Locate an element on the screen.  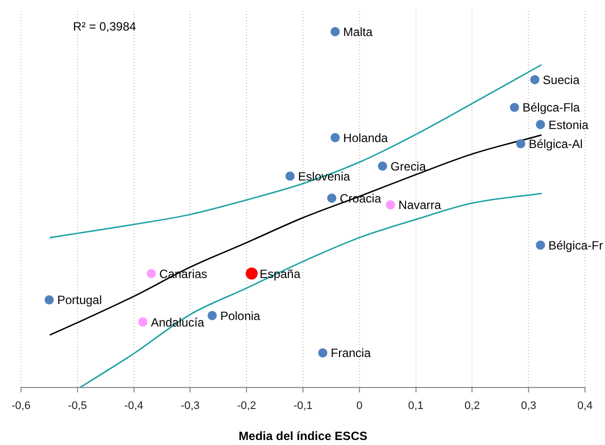
x-tick-label: -0,4 is located at coordinates (134, 406).